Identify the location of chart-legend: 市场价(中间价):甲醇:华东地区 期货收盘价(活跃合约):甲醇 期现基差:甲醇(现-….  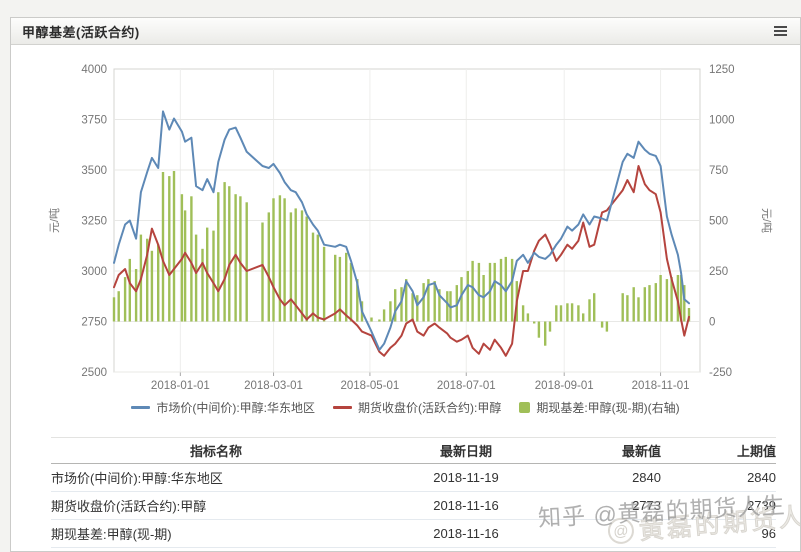
(405, 407).